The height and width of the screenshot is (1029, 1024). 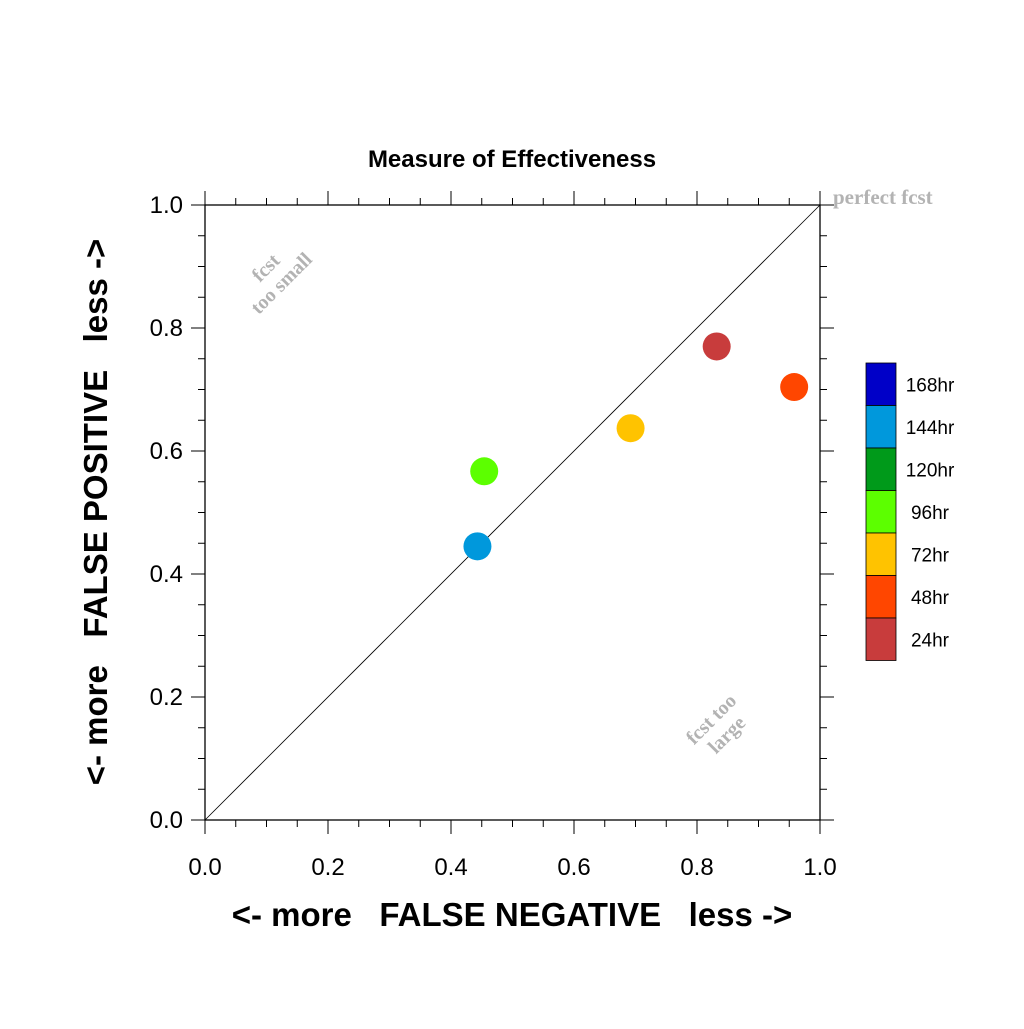 I want to click on legend-label-120hr: 120hr, so click(x=930, y=470).